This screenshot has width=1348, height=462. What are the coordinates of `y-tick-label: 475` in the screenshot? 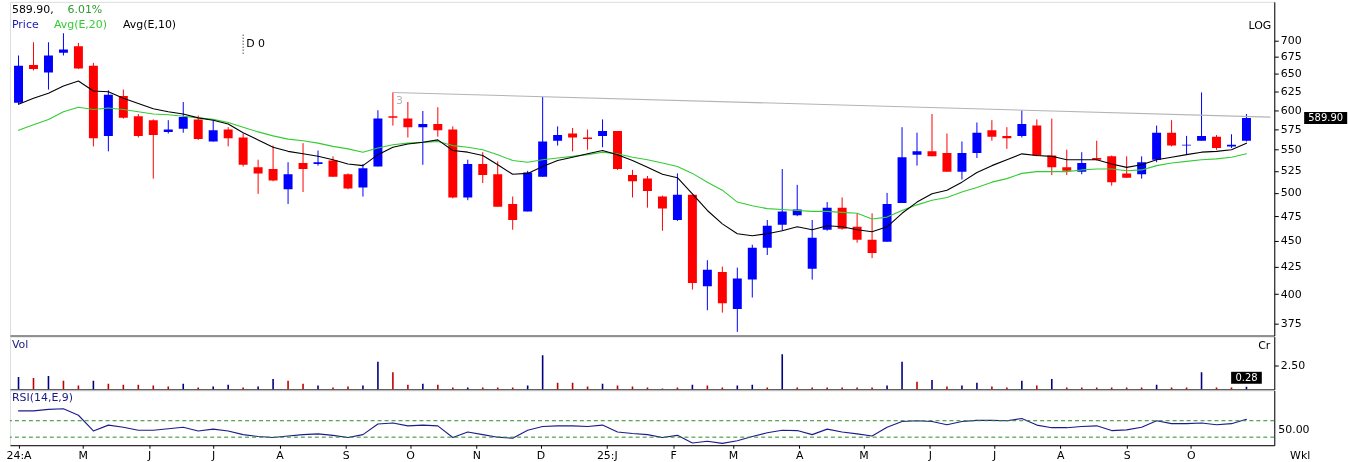 It's located at (1291, 216).